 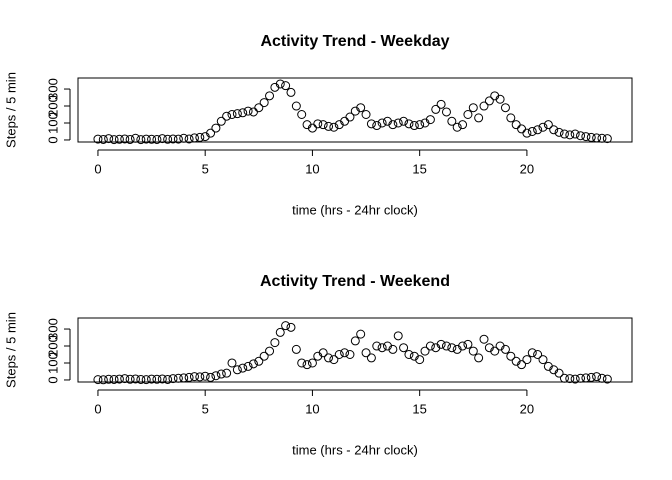 I want to click on y-tick-label: 300, so click(x=52, y=89).